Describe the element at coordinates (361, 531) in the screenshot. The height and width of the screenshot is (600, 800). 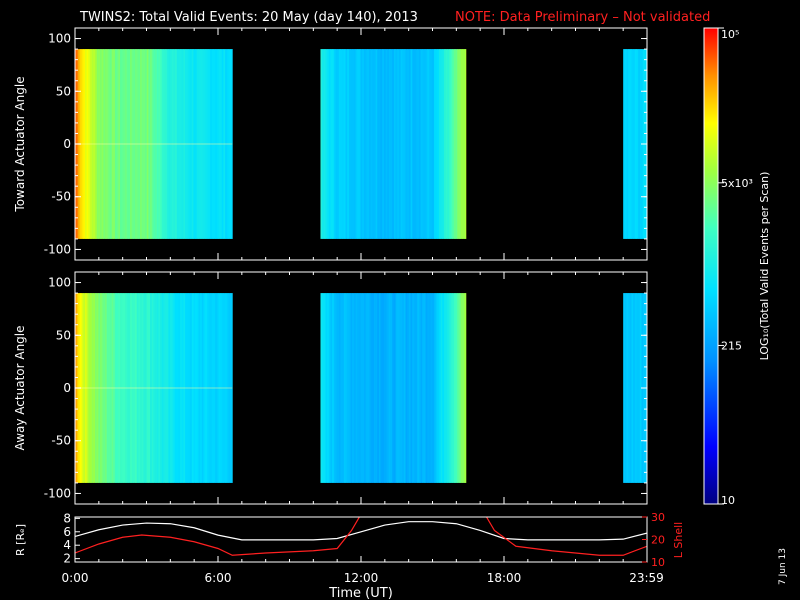
I see `r-distance-line` at that location.